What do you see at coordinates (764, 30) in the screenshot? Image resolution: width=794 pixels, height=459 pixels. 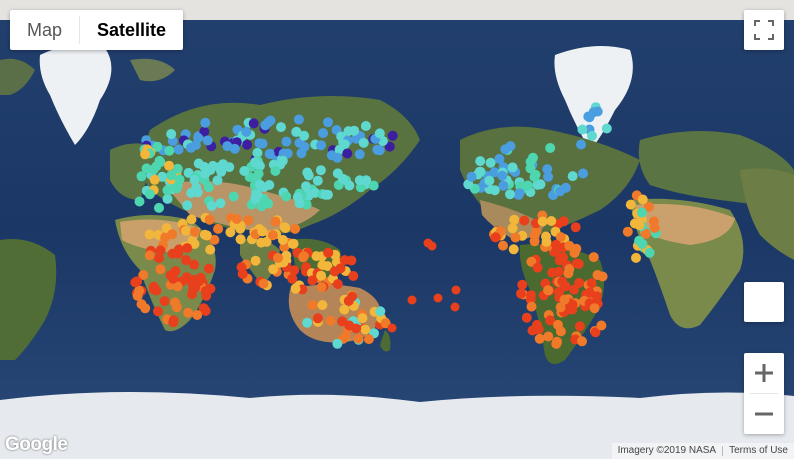 I see `fullscreen-button` at bounding box center [764, 30].